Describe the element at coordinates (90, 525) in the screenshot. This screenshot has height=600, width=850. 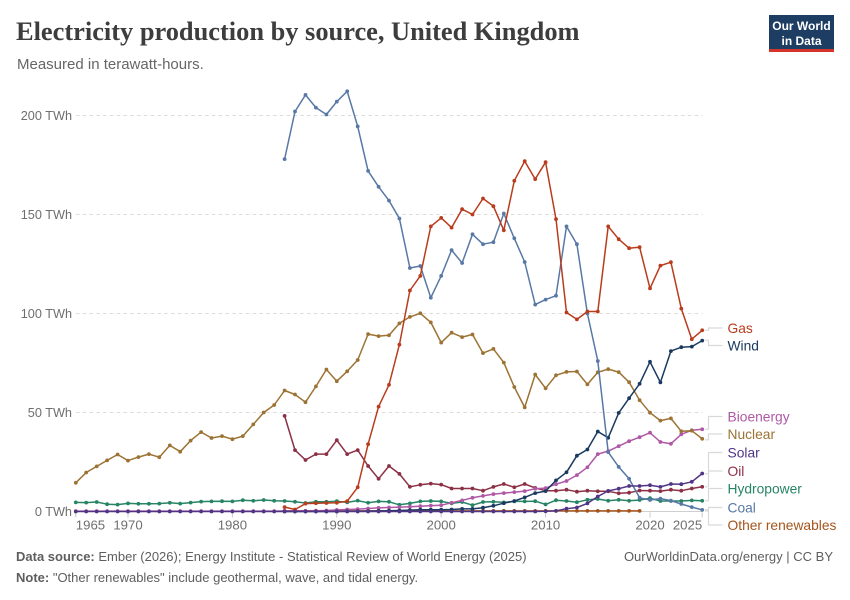
I see `svg-text: 1965` at that location.